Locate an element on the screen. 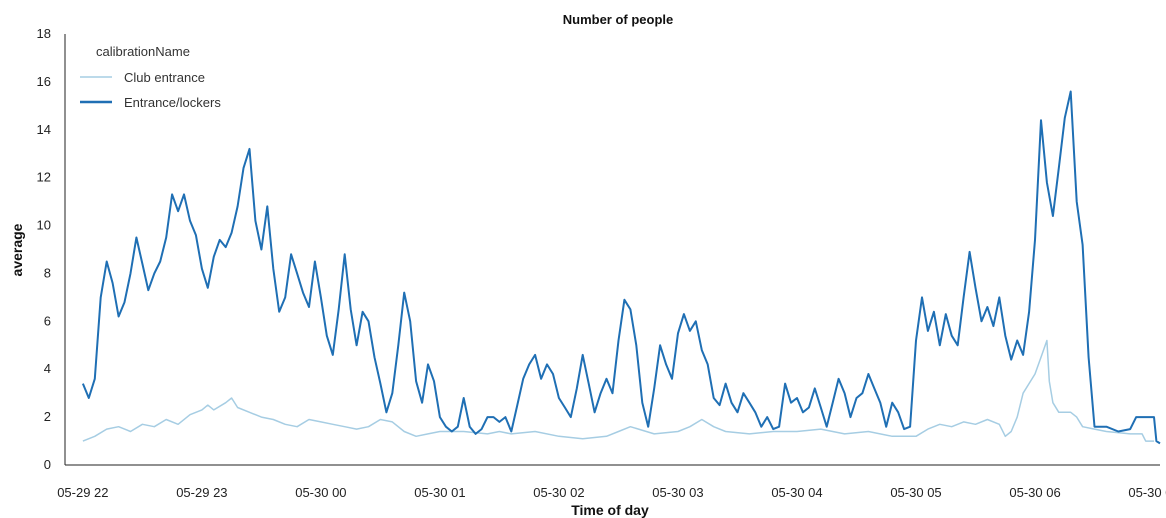 Image resolution: width=1166 pixels, height=518 pixels. x-tick-label: 05-30 03 is located at coordinates (677, 492).